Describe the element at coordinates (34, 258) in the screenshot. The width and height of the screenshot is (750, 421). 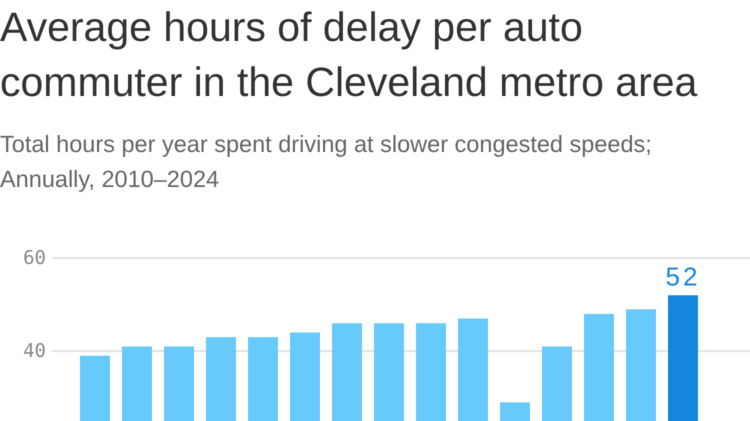
I see `y-tick-label: 60` at that location.